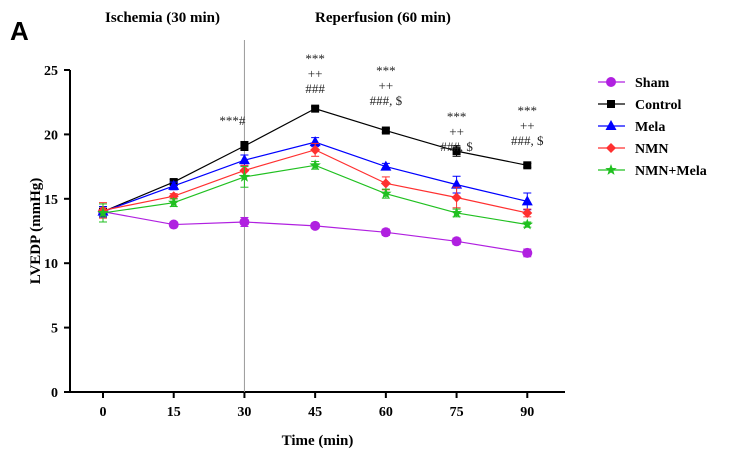  I want to click on x-tick-label: 15, so click(174, 412).